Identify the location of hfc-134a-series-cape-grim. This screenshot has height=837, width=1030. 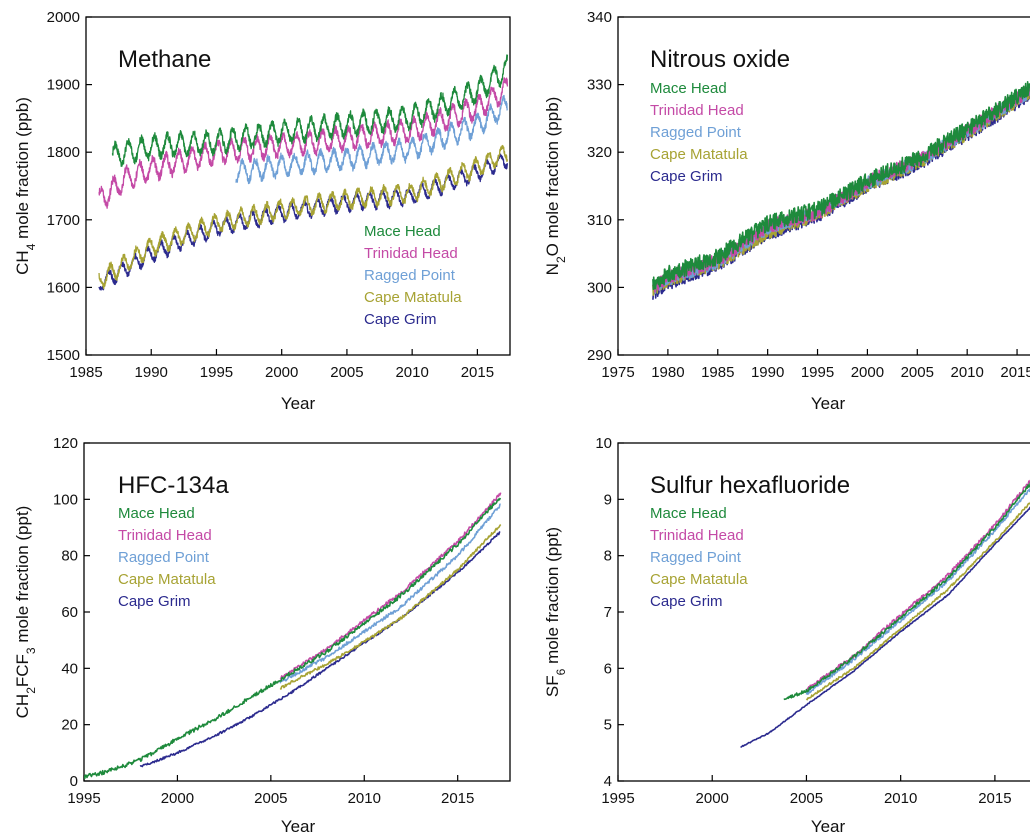
(320, 649).